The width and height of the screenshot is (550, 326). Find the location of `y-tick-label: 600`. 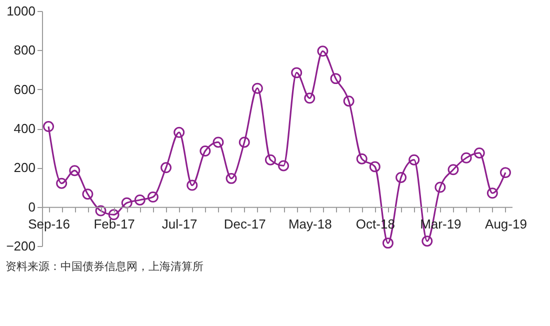

y-tick-label: 600 is located at coordinates (25, 89).